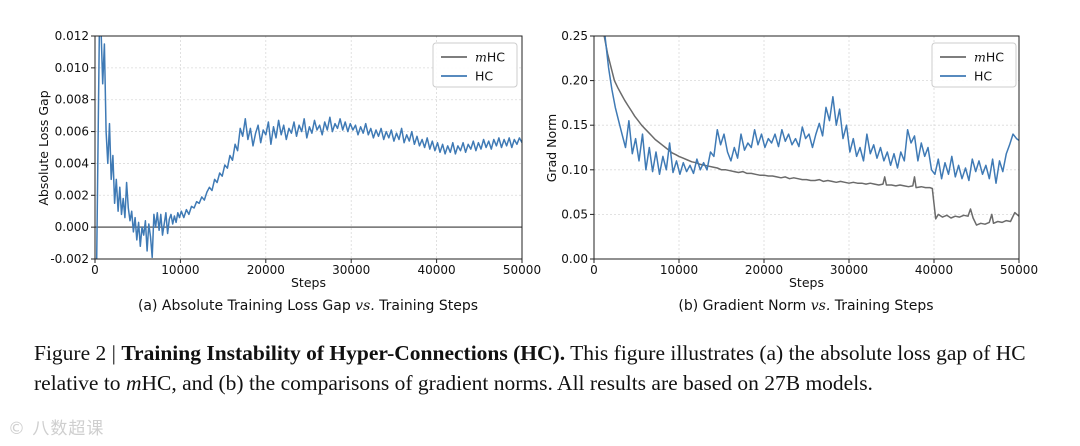  Describe the element at coordinates (72, 68) in the screenshot. I see `y-tick-label: 0.010` at that location.